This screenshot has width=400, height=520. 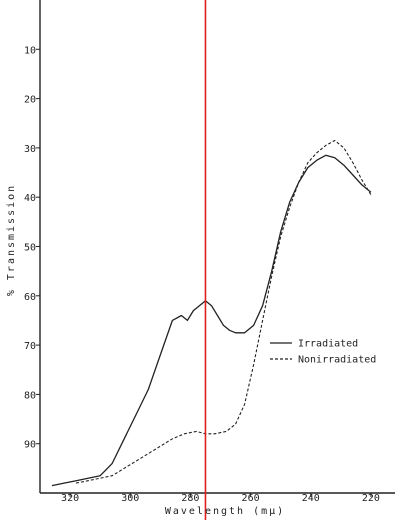 What do you see at coordinates (30, 100) in the screenshot?
I see `y-tick-label: 20` at bounding box center [30, 100].